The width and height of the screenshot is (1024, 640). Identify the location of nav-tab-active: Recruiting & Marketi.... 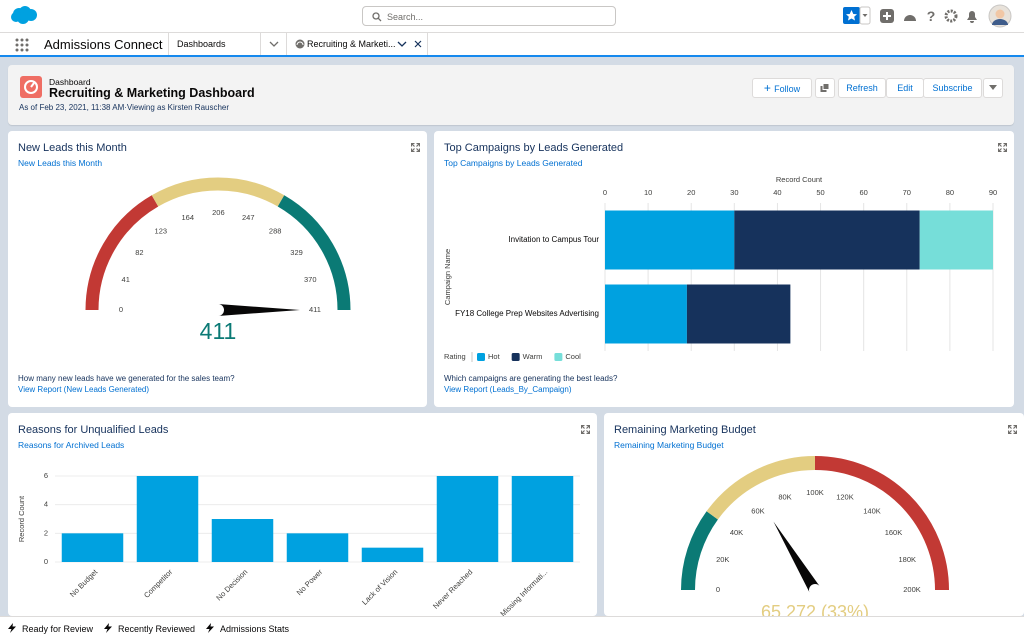
(357, 44).